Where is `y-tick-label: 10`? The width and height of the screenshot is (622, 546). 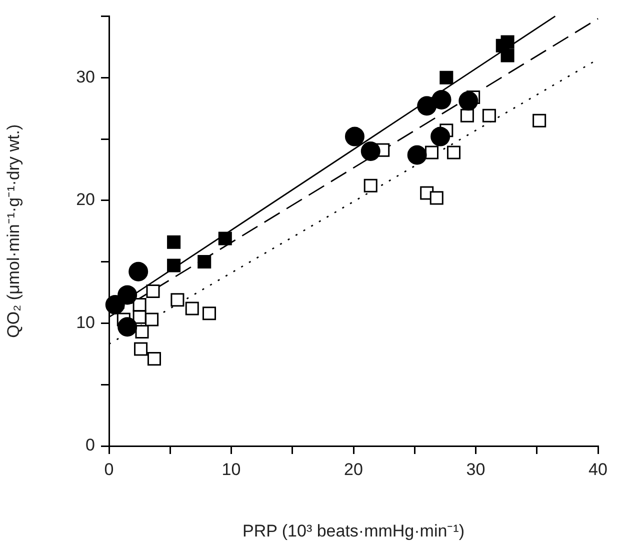
y-tick-label: 10 is located at coordinates (85, 322).